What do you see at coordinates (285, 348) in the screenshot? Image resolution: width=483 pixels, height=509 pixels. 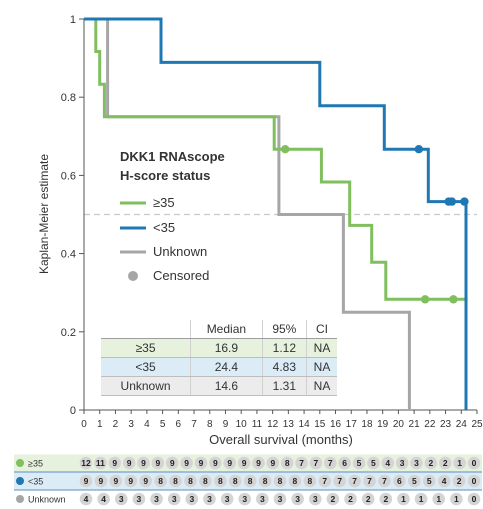 I see `stats-ci-lower: 1.12` at bounding box center [285, 348].